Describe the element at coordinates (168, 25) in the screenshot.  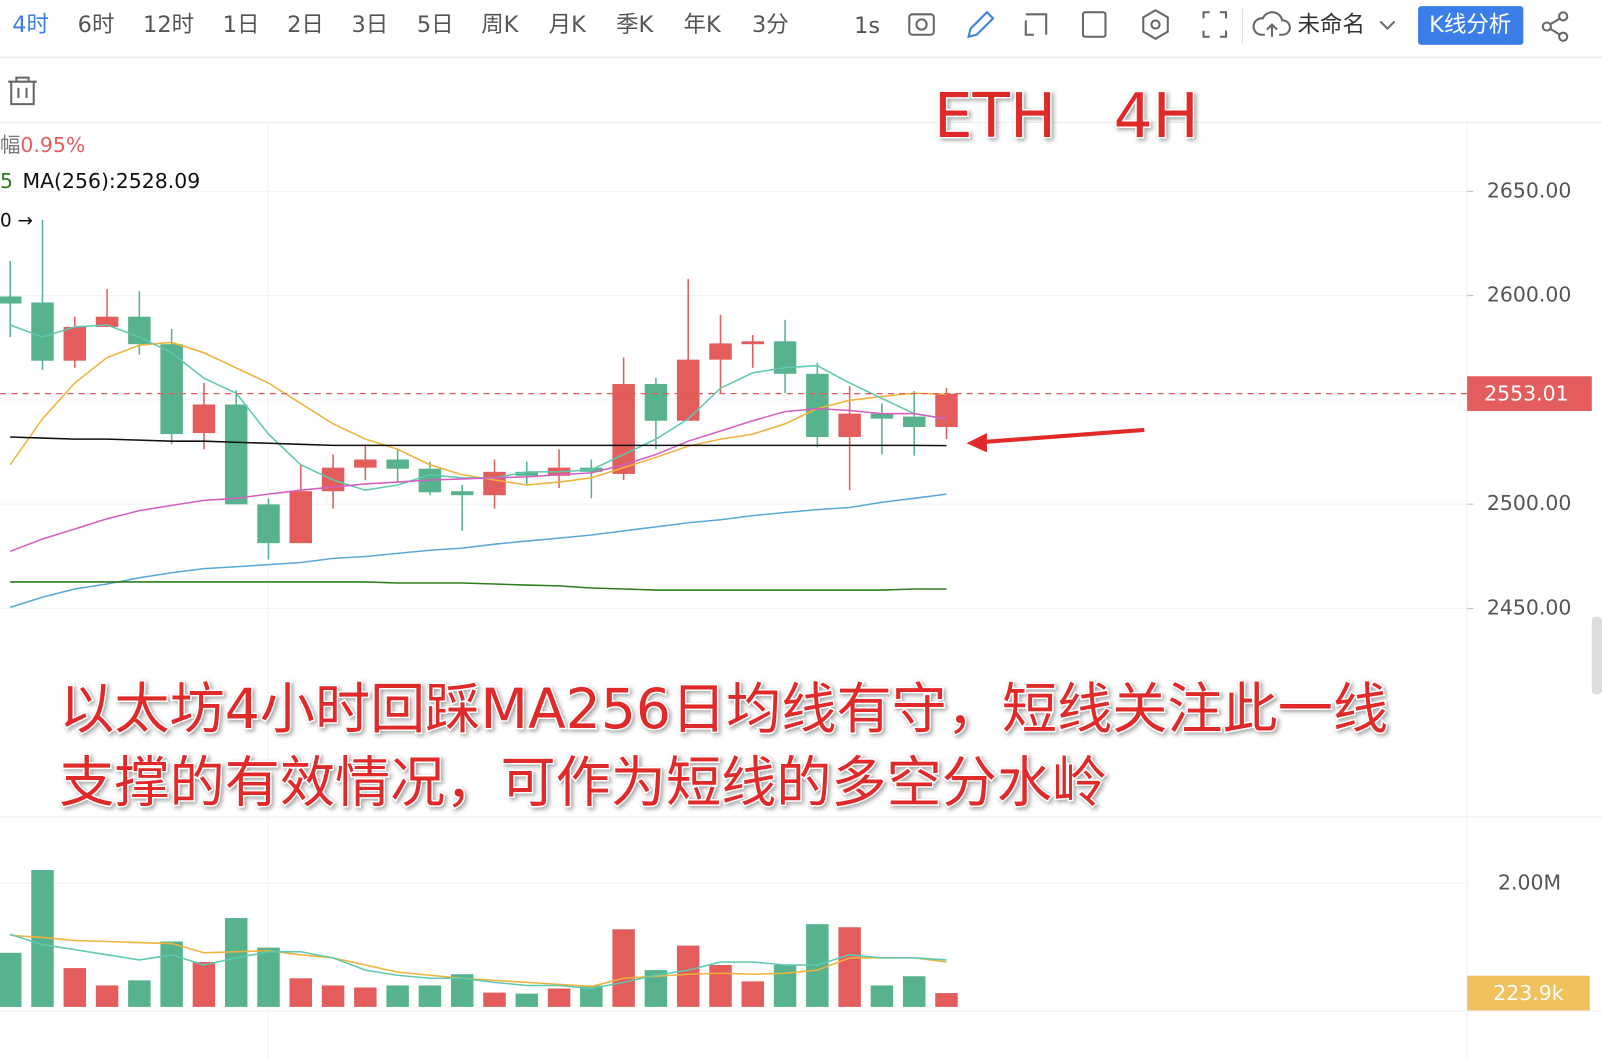
I see `period-button: 12时` at that location.